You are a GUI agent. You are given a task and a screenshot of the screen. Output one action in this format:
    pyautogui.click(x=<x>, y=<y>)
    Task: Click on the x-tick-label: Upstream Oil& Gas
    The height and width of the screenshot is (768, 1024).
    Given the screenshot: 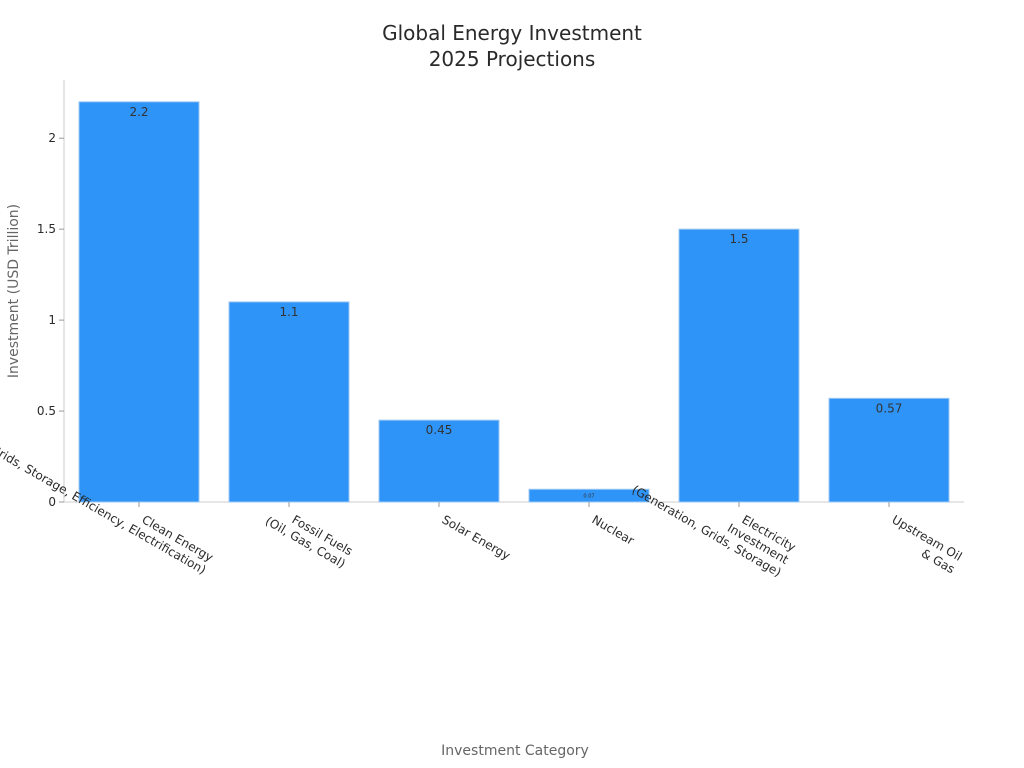 What is the action you would take?
    pyautogui.click(x=923, y=544)
    